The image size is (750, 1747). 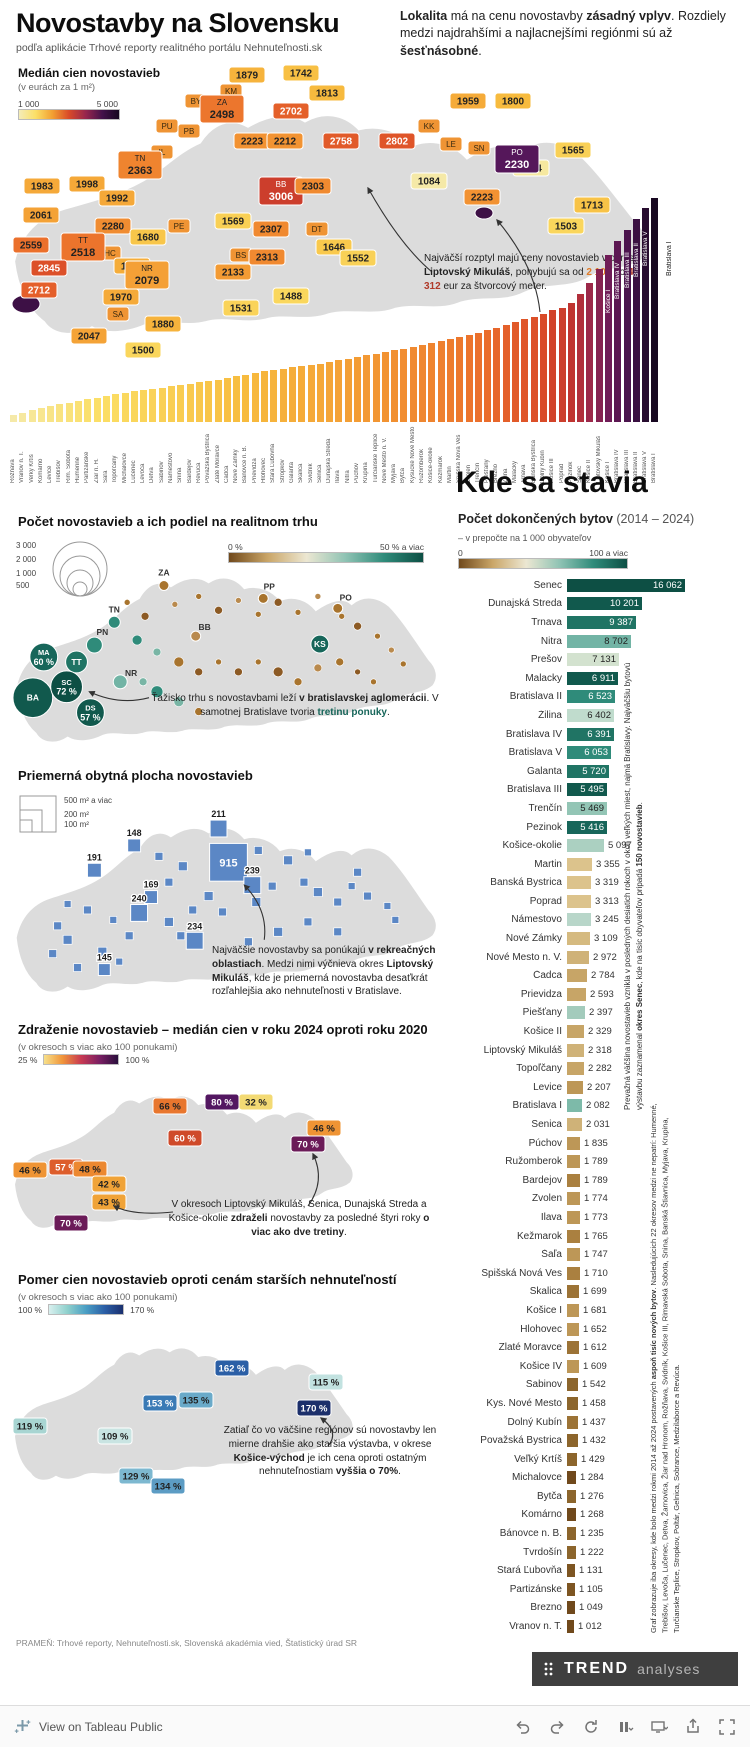 I want to click on completed-flats-row: Vranov n. T. 1 012, so click(x=600, y=1626).